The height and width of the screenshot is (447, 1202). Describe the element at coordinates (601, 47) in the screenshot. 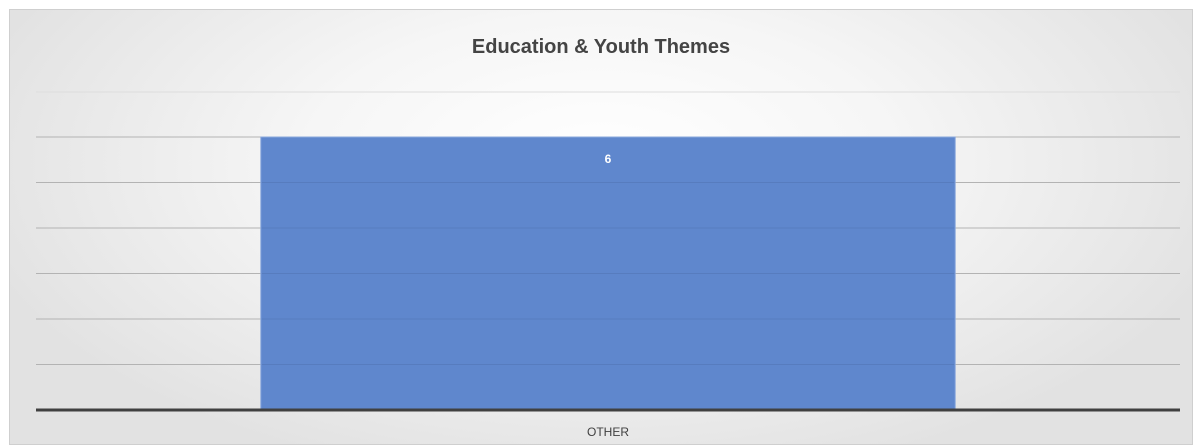

I see `chart-title: Education & Youth Themes` at that location.